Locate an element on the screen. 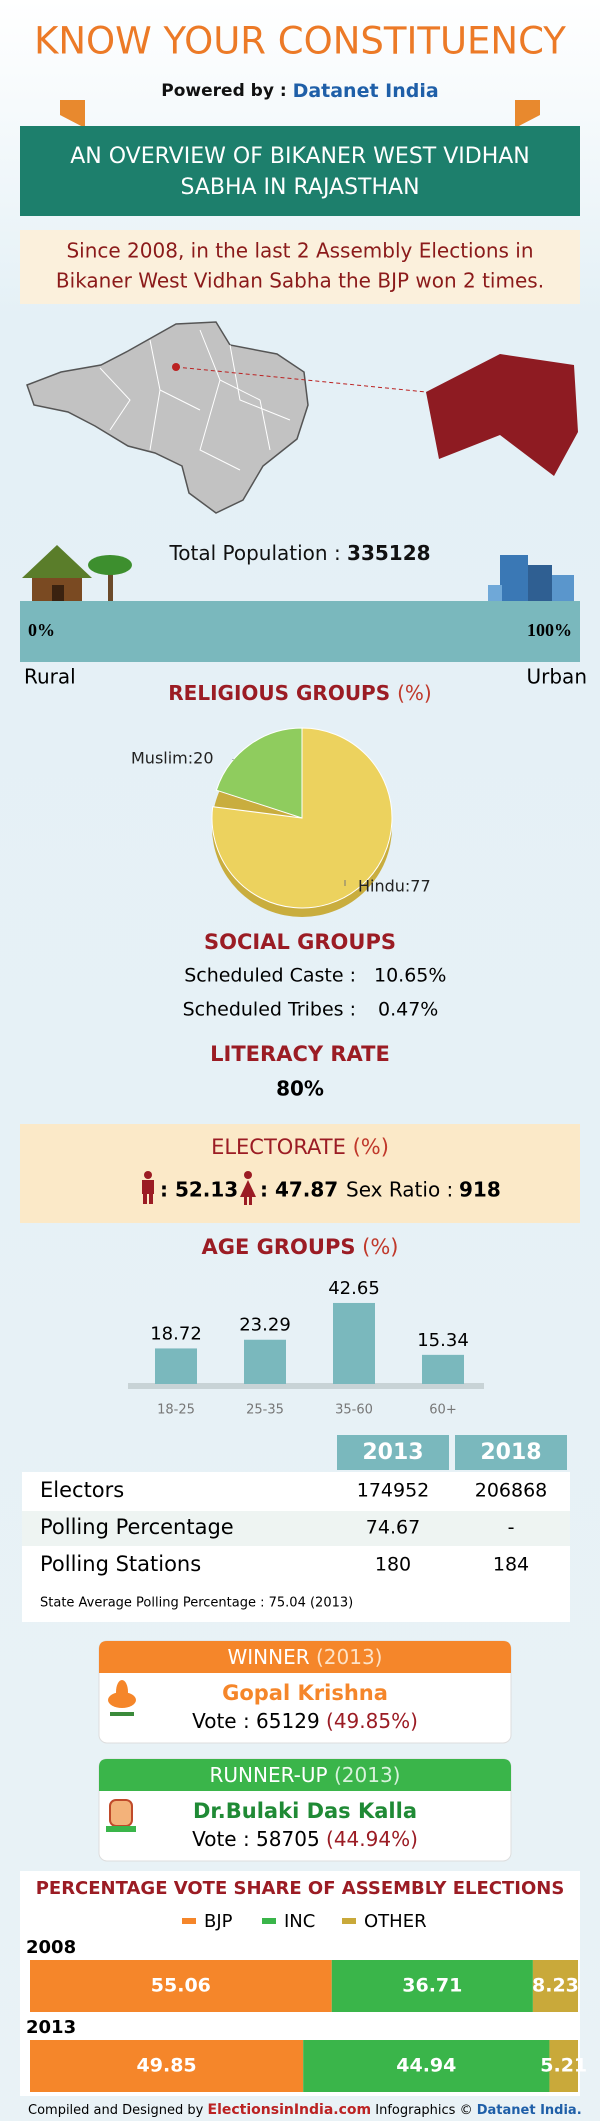  segment-label: 36.71 is located at coordinates (432, 1986).